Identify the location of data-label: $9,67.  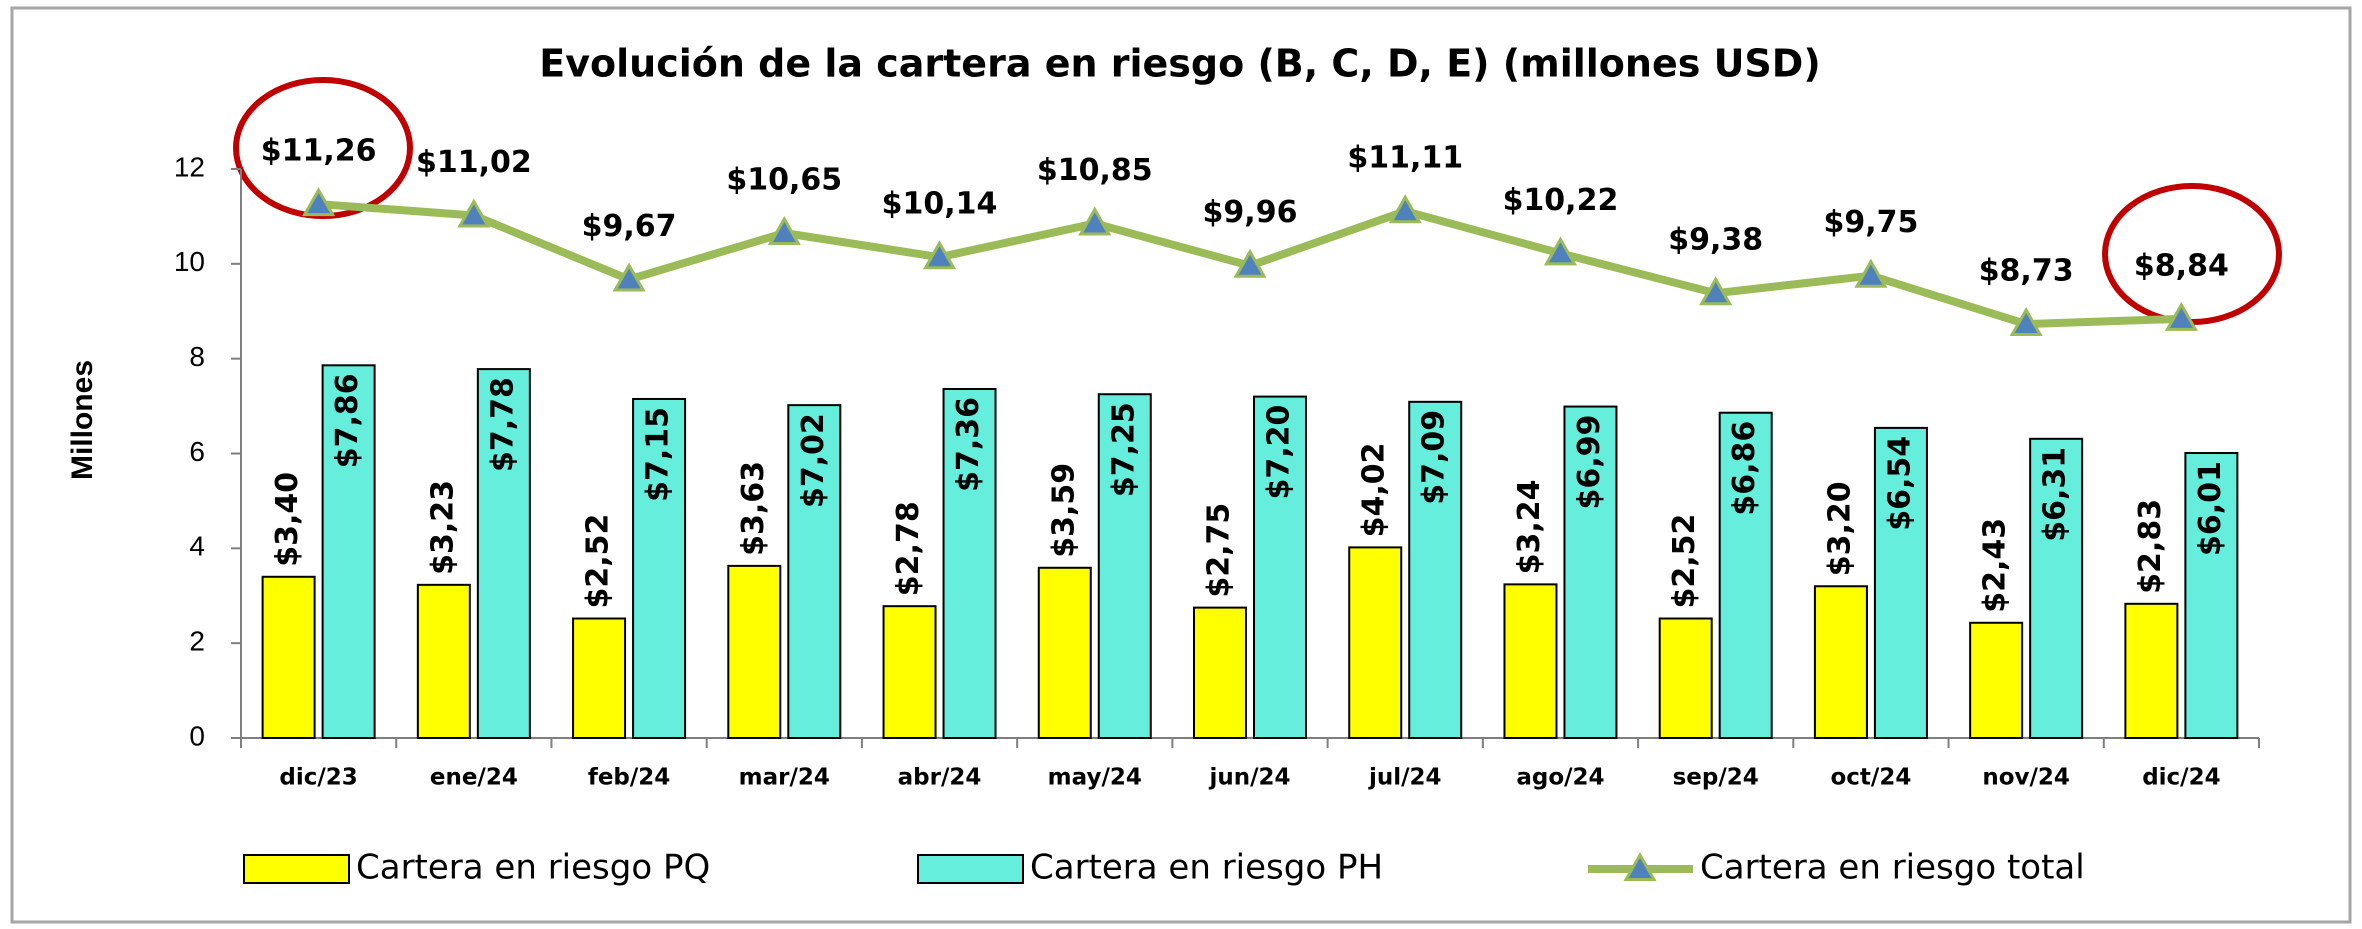
(629, 226).